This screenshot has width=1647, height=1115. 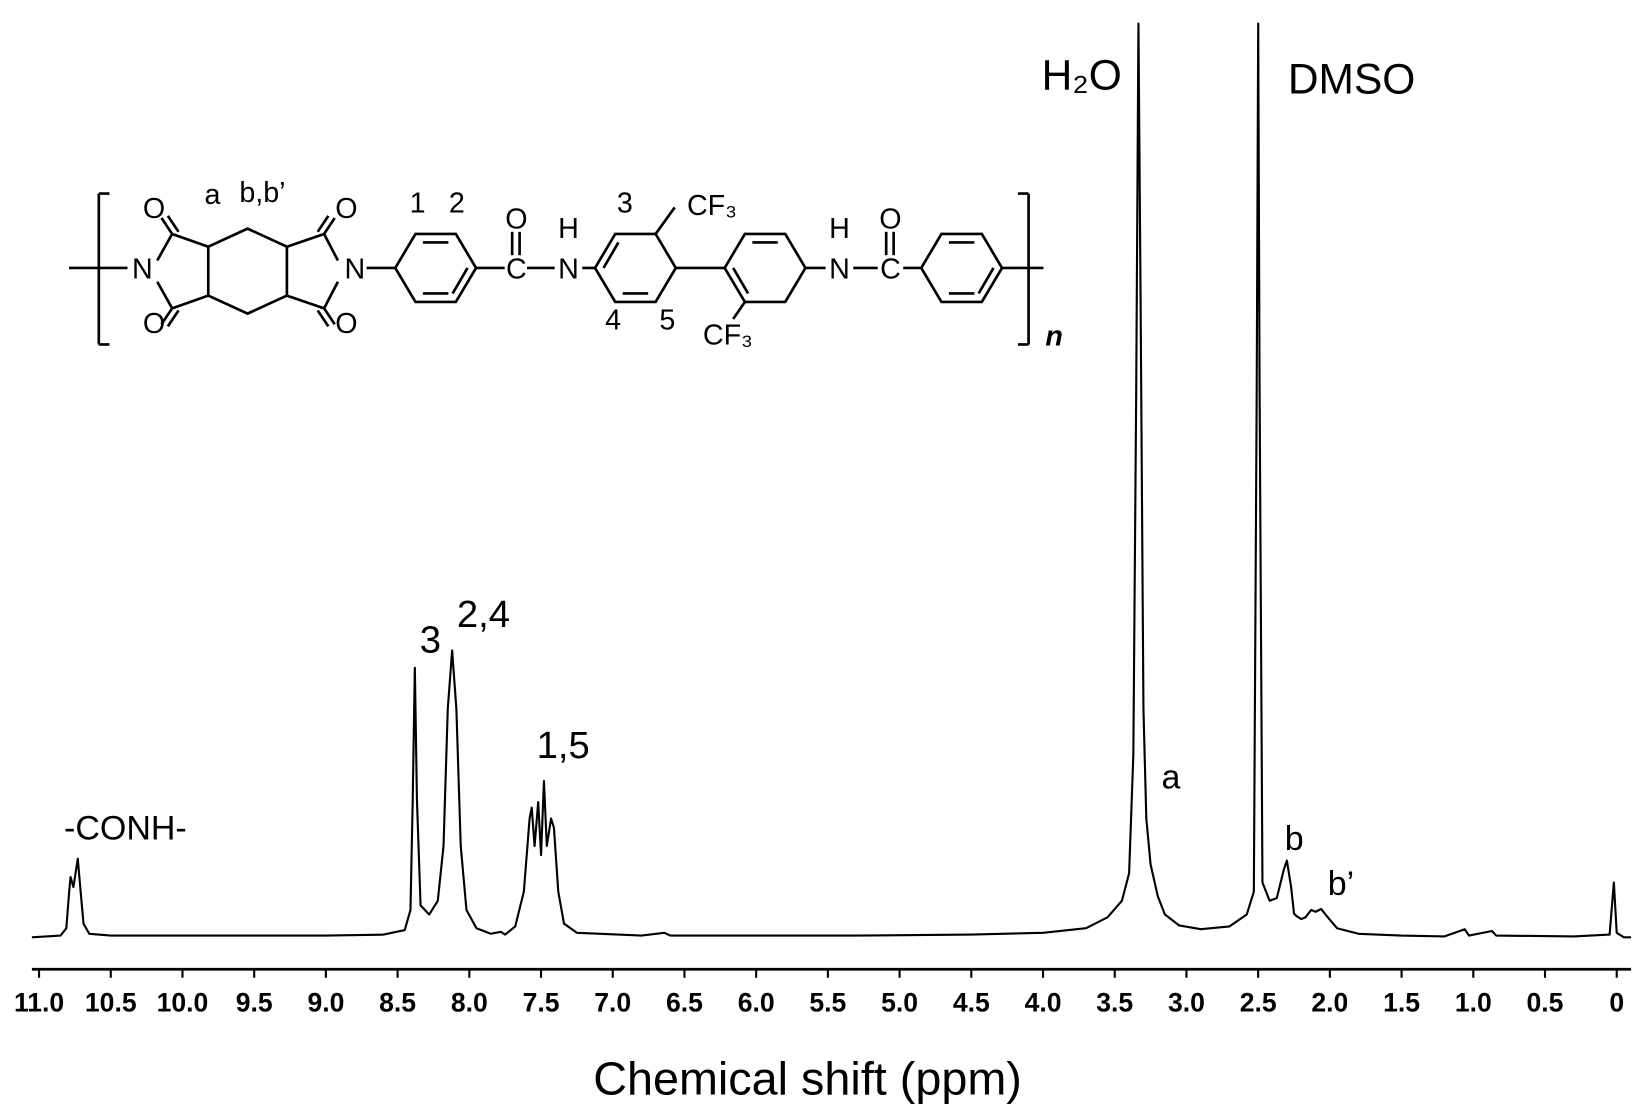 I want to click on structure-label: 3, so click(x=625, y=204).